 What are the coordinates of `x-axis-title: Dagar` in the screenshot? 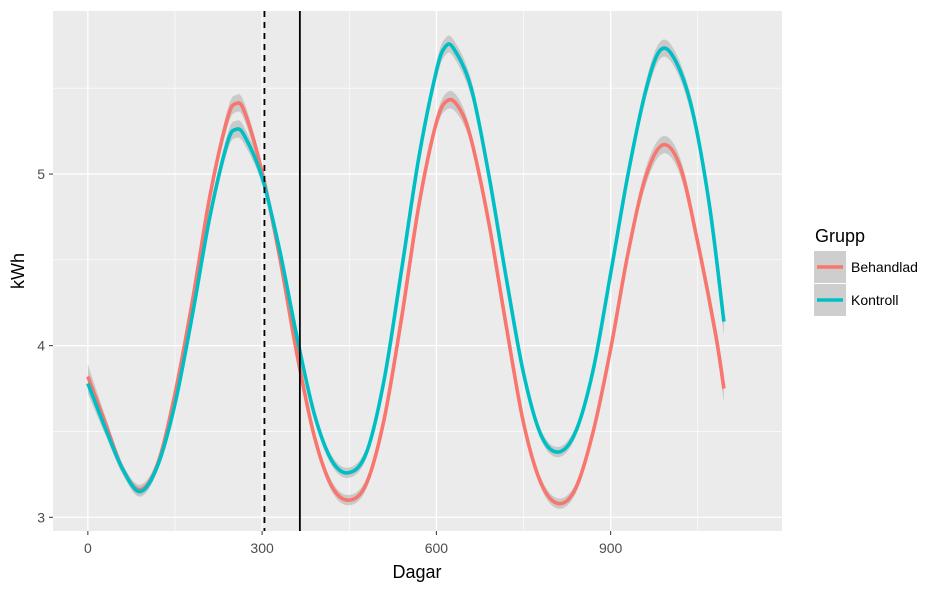 It's located at (416, 572).